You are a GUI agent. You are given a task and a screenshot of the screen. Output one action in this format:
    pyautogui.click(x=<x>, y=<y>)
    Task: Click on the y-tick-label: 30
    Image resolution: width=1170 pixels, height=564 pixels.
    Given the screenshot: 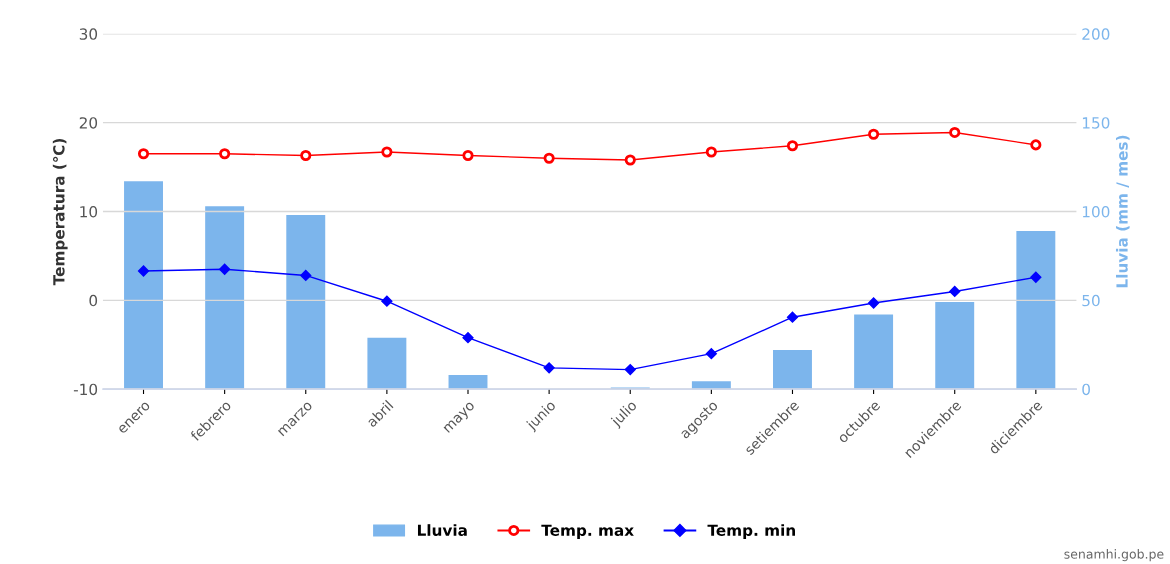 What is the action you would take?
    pyautogui.click(x=88, y=34)
    